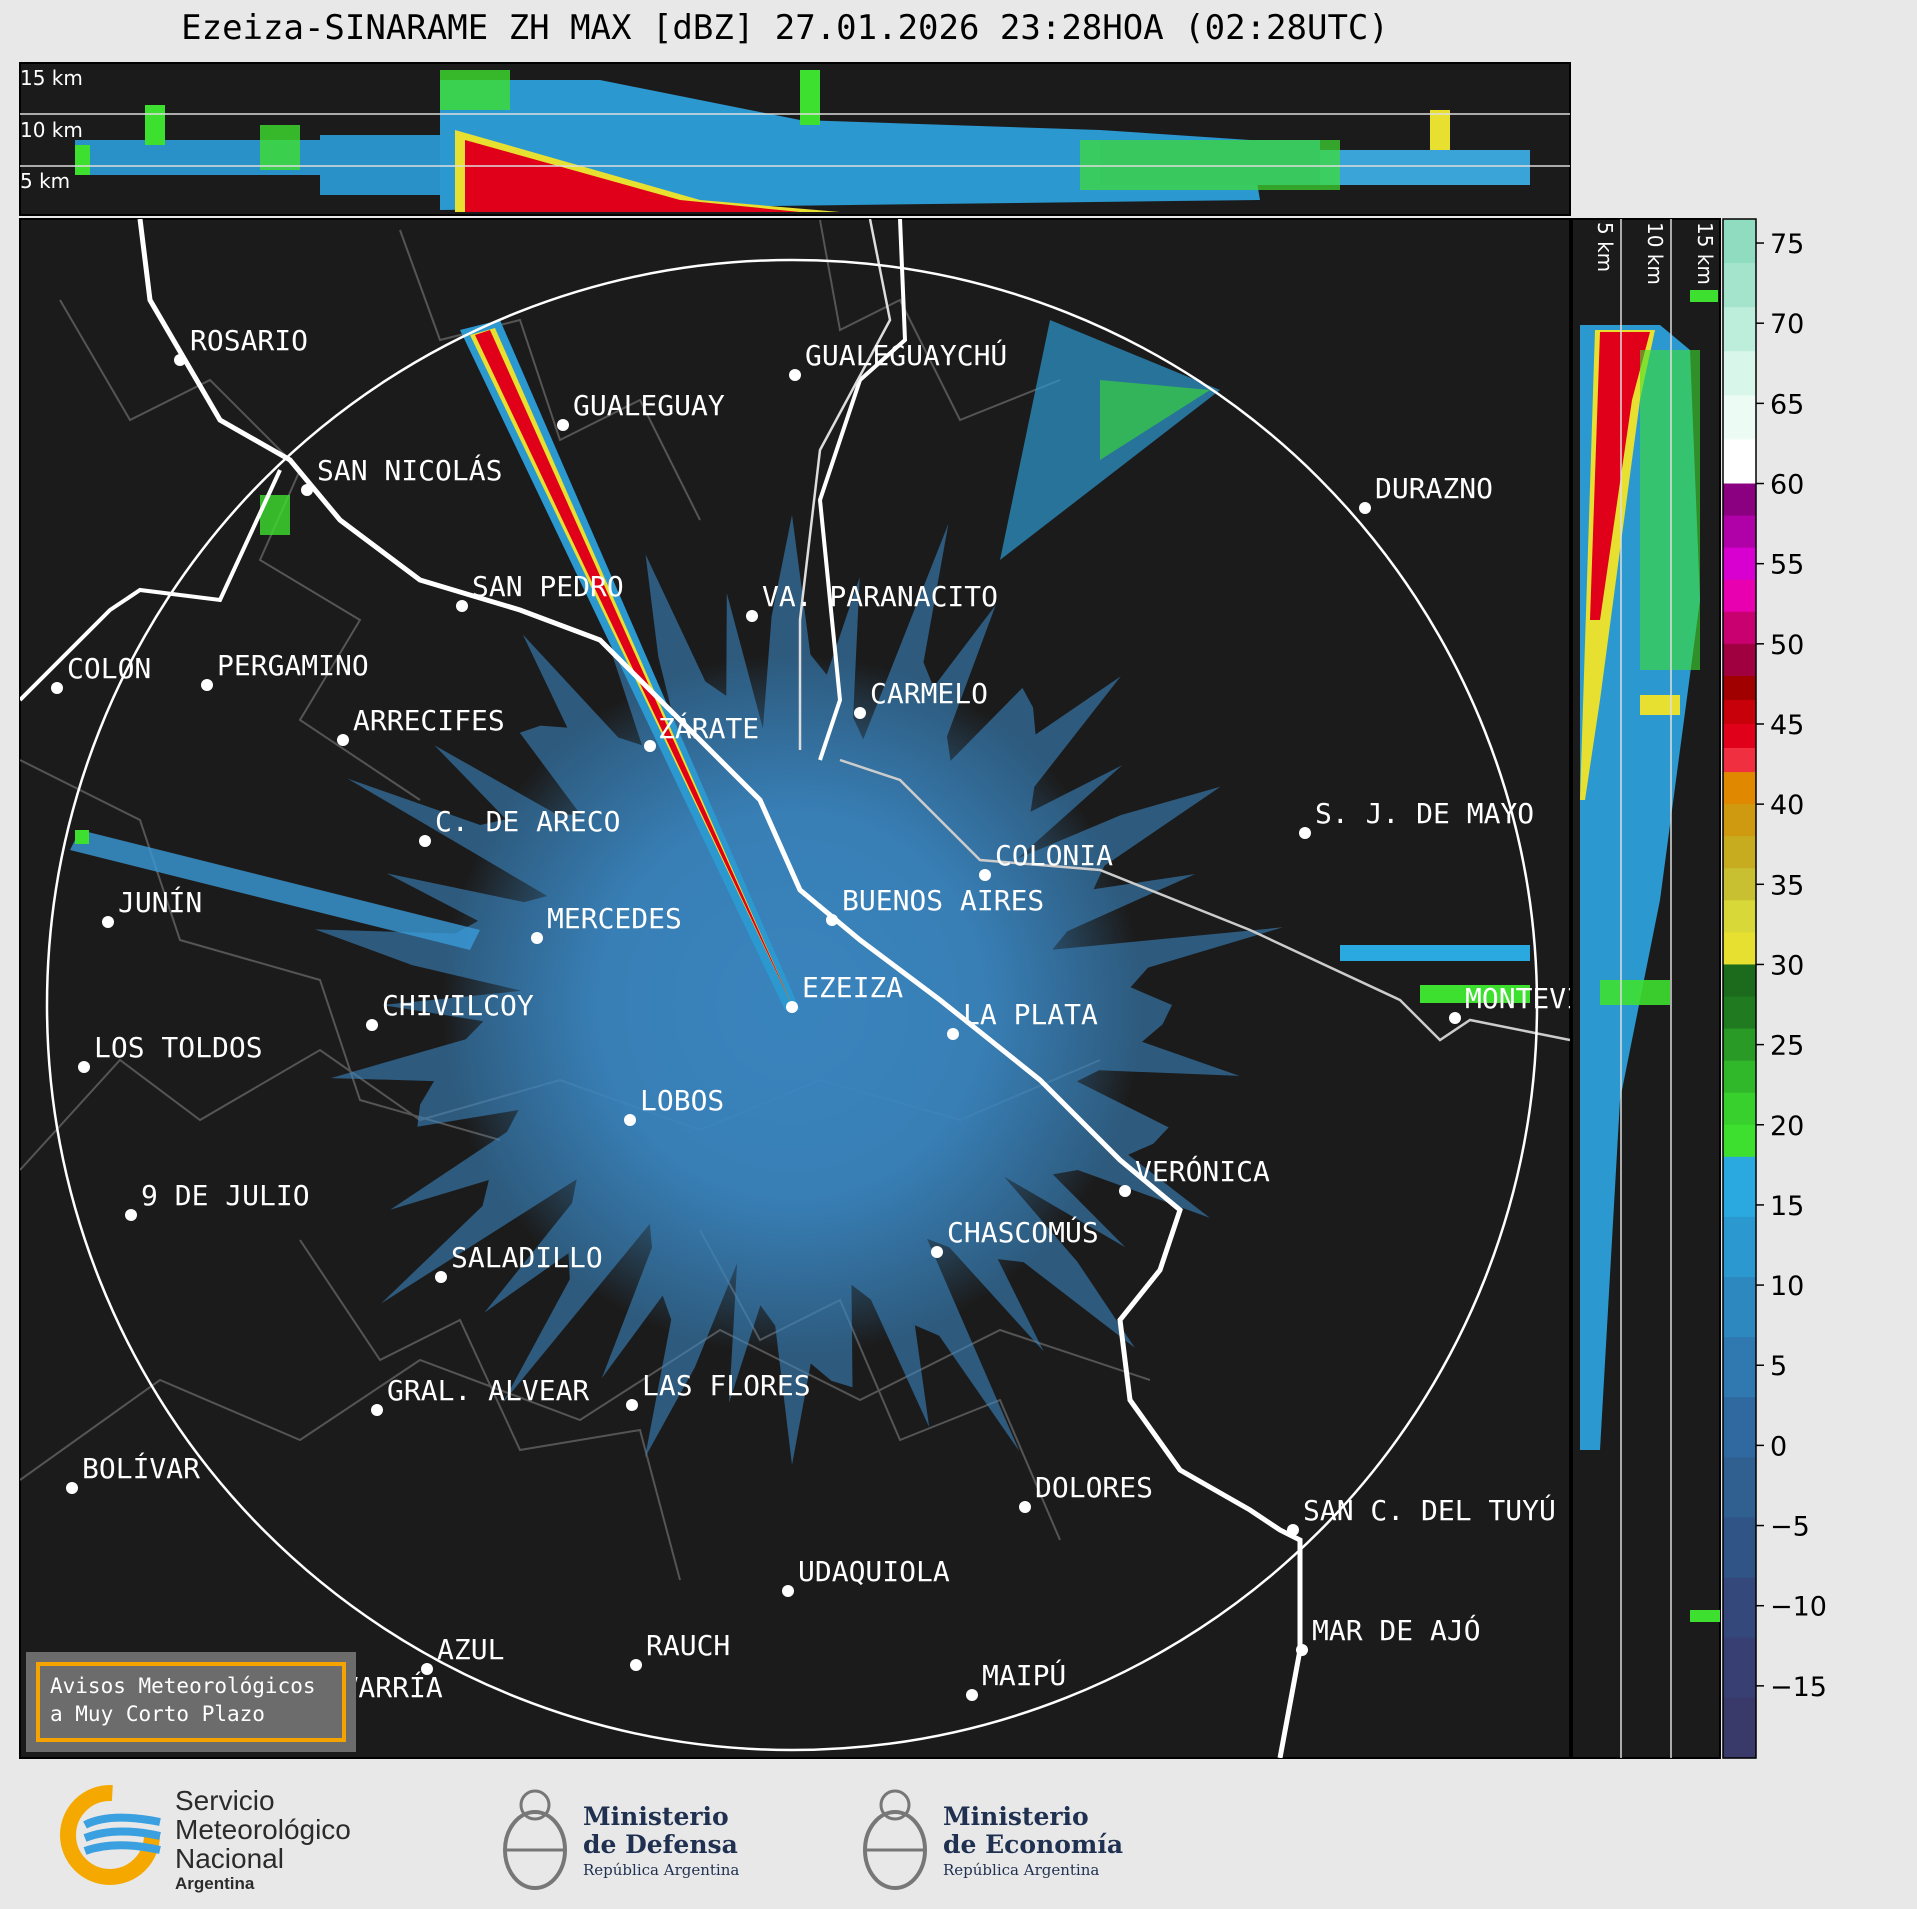 The image size is (1917, 1909). What do you see at coordinates (929, 693) in the screenshot?
I see `city-label: CARMELO` at bounding box center [929, 693].